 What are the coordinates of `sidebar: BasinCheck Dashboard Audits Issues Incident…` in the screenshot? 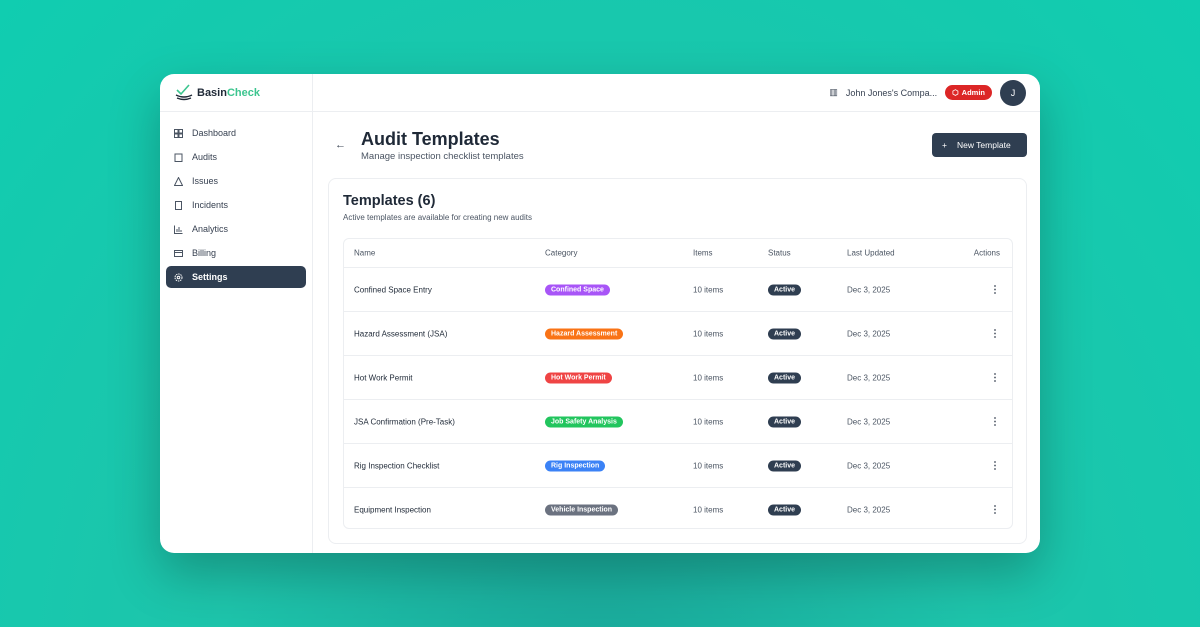 It's located at (236, 313).